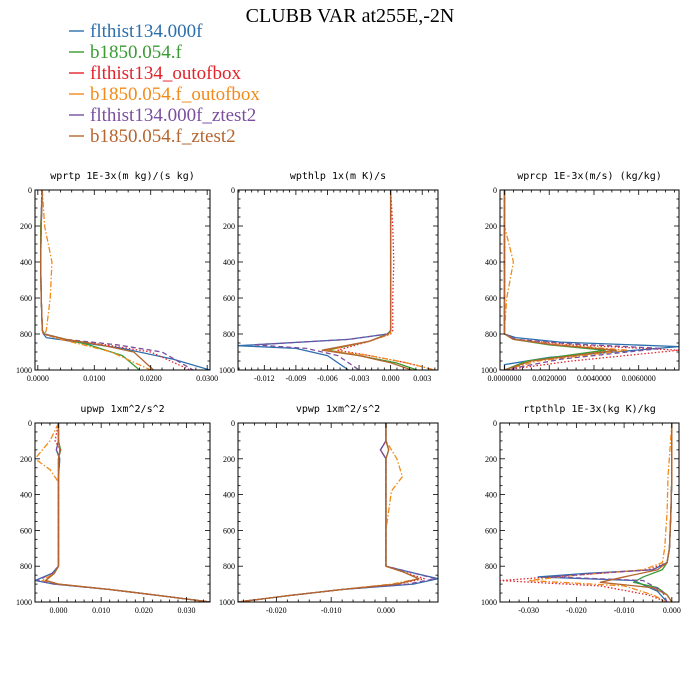 This screenshot has height=700, width=700. What do you see at coordinates (338, 176) in the screenshot?
I see `panel-title: wpthlp 1x(m K)/s` at bounding box center [338, 176].